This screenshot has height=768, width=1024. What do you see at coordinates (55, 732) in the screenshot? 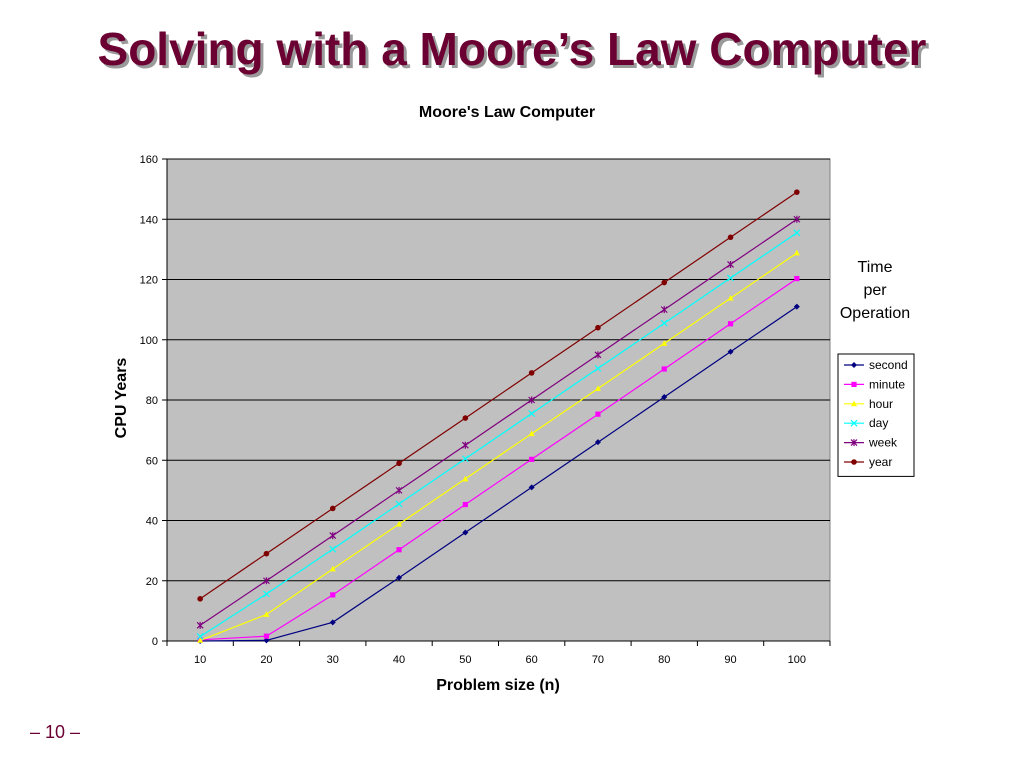
I see `page-number: – 10 –` at bounding box center [55, 732].